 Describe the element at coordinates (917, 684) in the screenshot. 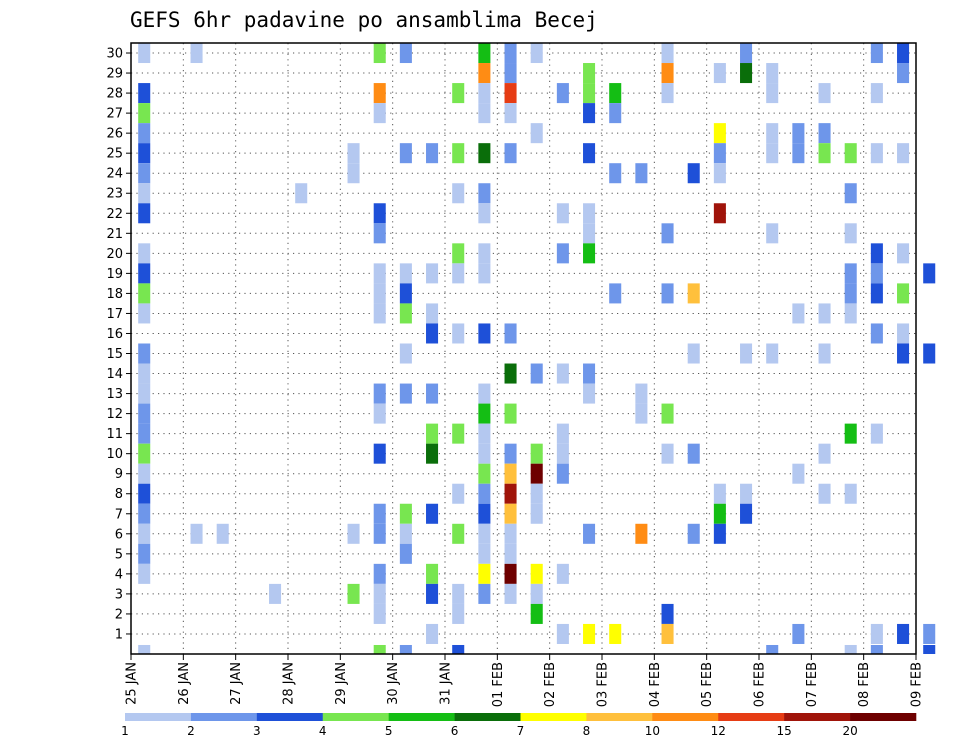

I see `x-tick-label: 09 FEB` at that location.